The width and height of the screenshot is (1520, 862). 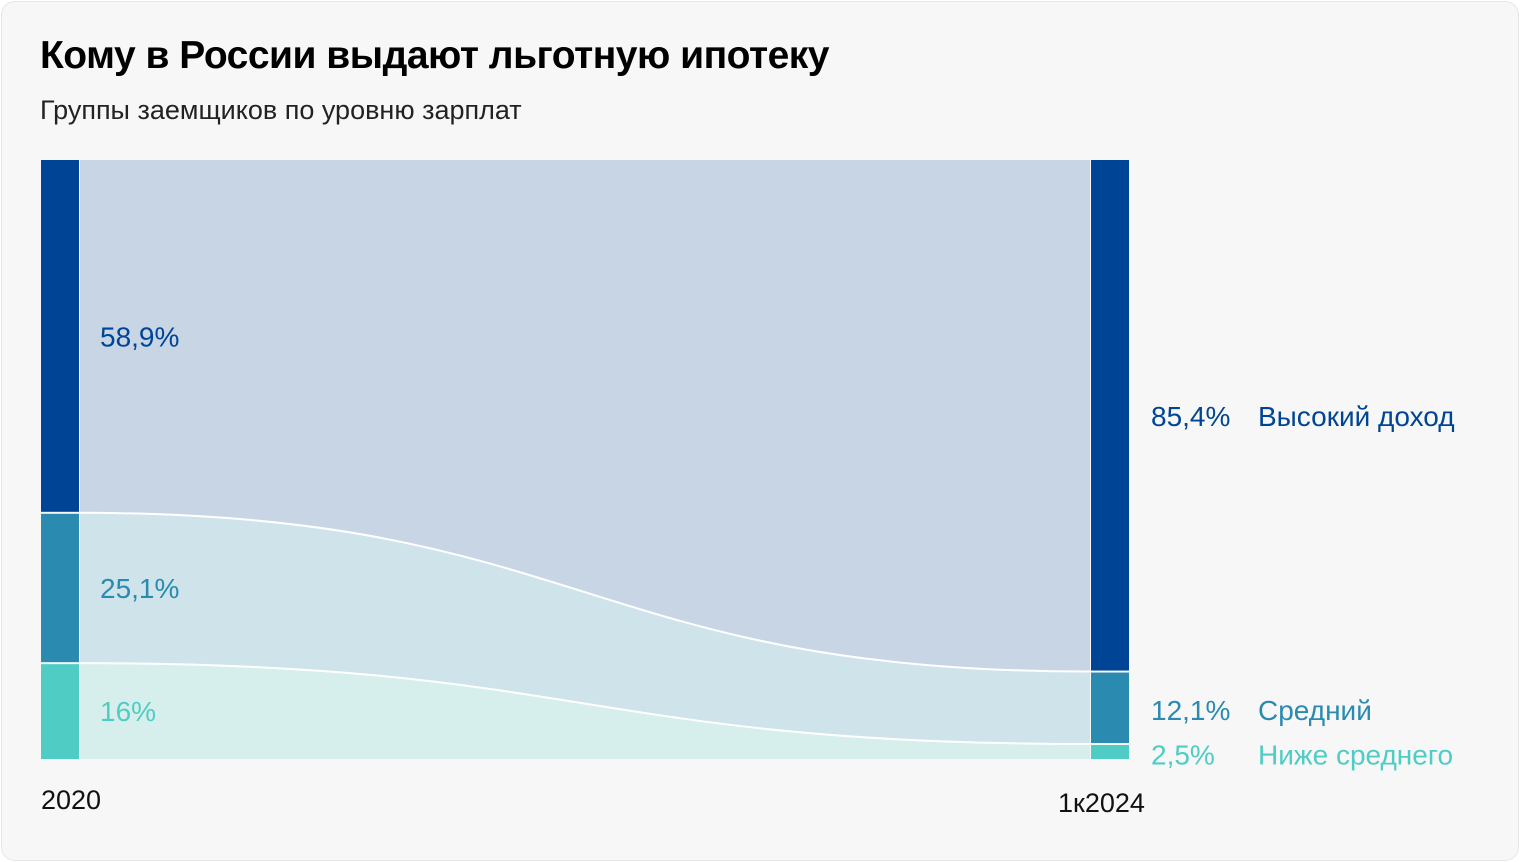 What do you see at coordinates (1355, 755) in the screenshot?
I see `group-name-low: Ниже среднего` at bounding box center [1355, 755].